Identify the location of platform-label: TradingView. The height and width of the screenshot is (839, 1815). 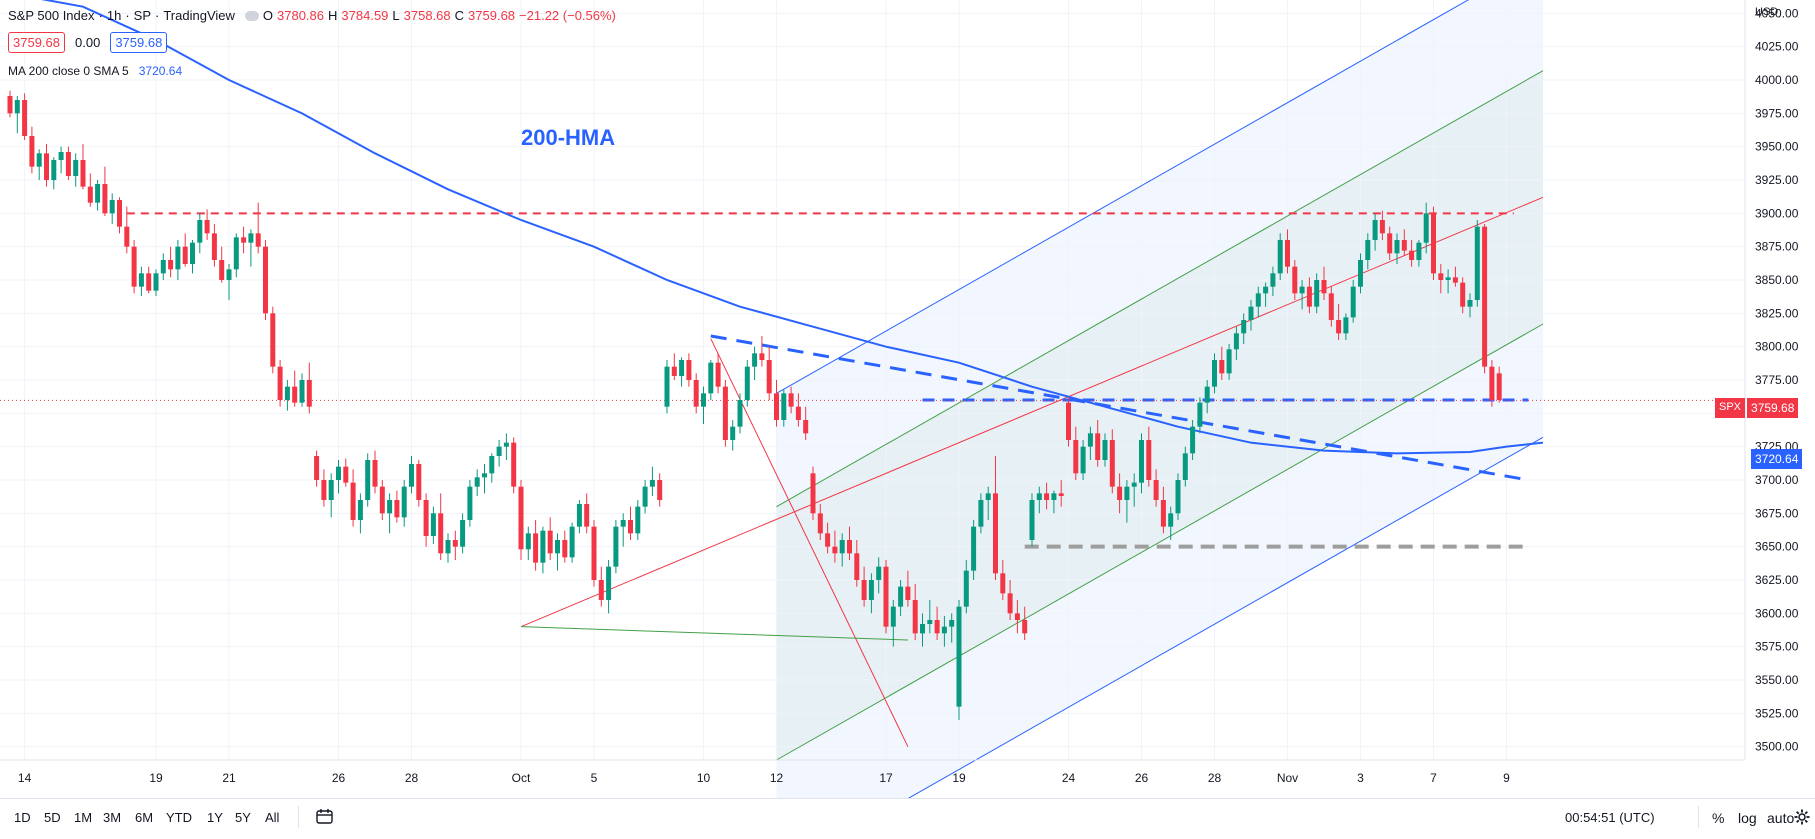
(199, 15).